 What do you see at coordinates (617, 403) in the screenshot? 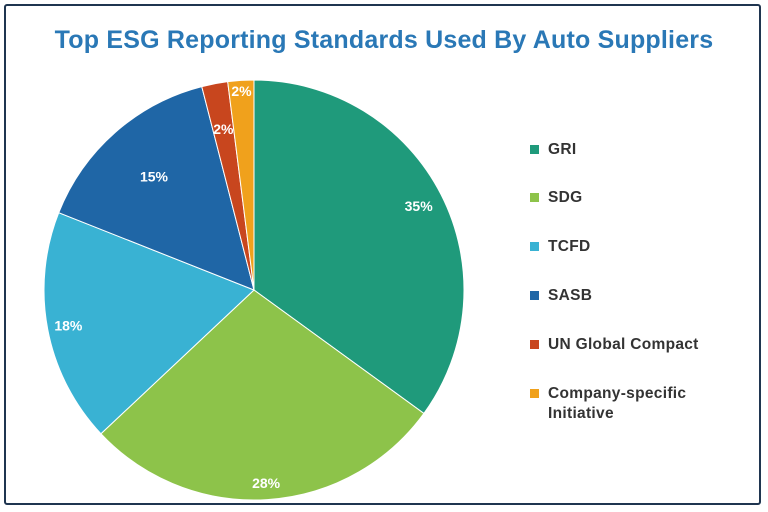
I see `legend-label: Company-specific Initiative` at bounding box center [617, 403].